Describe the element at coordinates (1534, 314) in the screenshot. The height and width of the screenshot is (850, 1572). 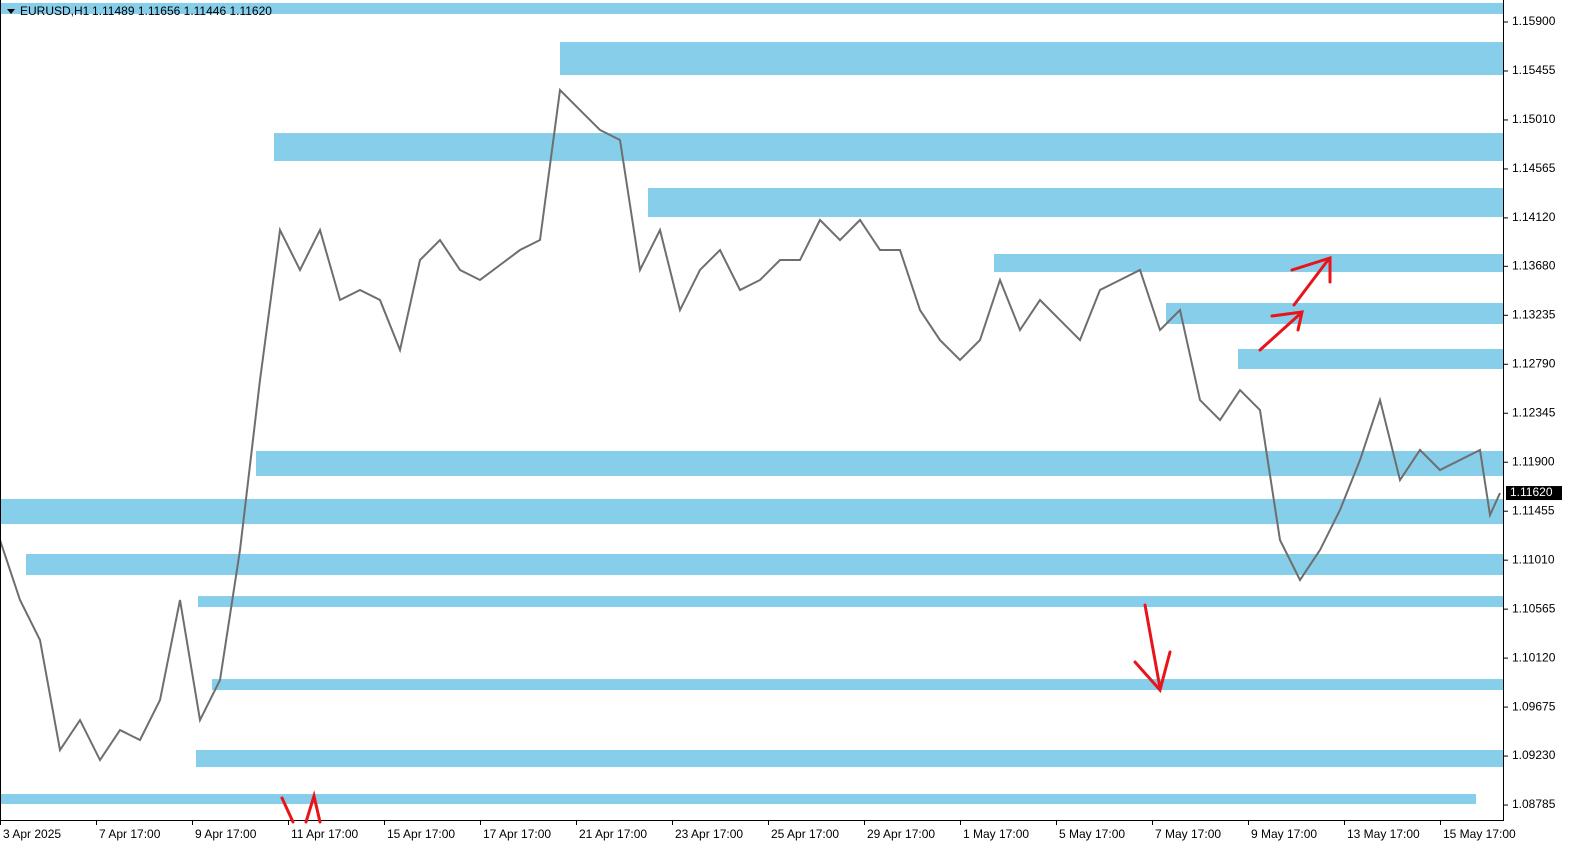
I see `y-tick-label: 1.13235` at that location.